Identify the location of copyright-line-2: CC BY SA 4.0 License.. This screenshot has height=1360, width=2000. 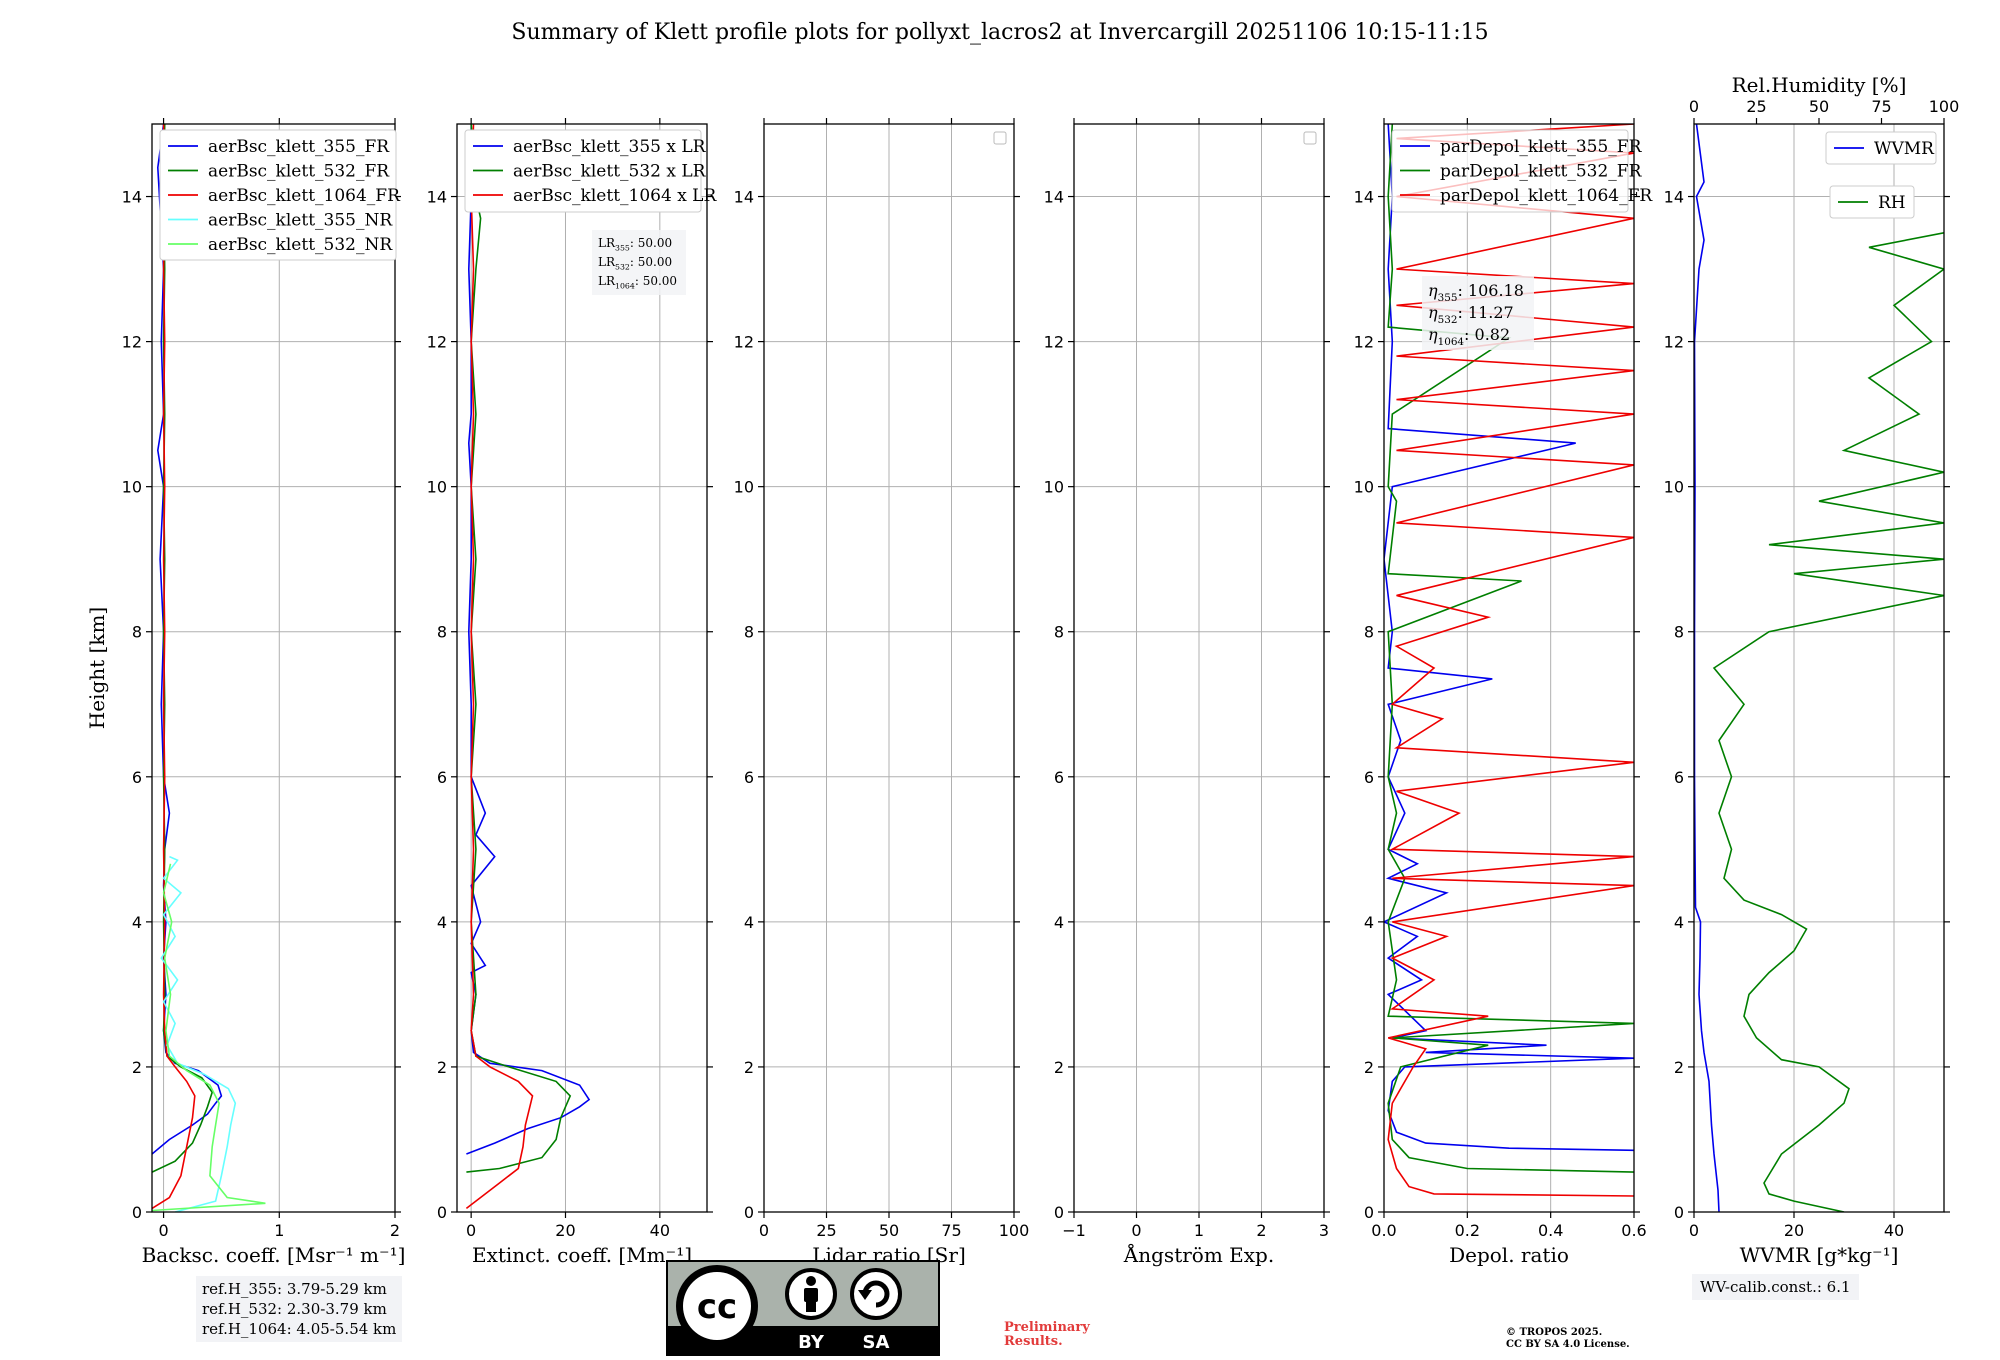
(1568, 1344).